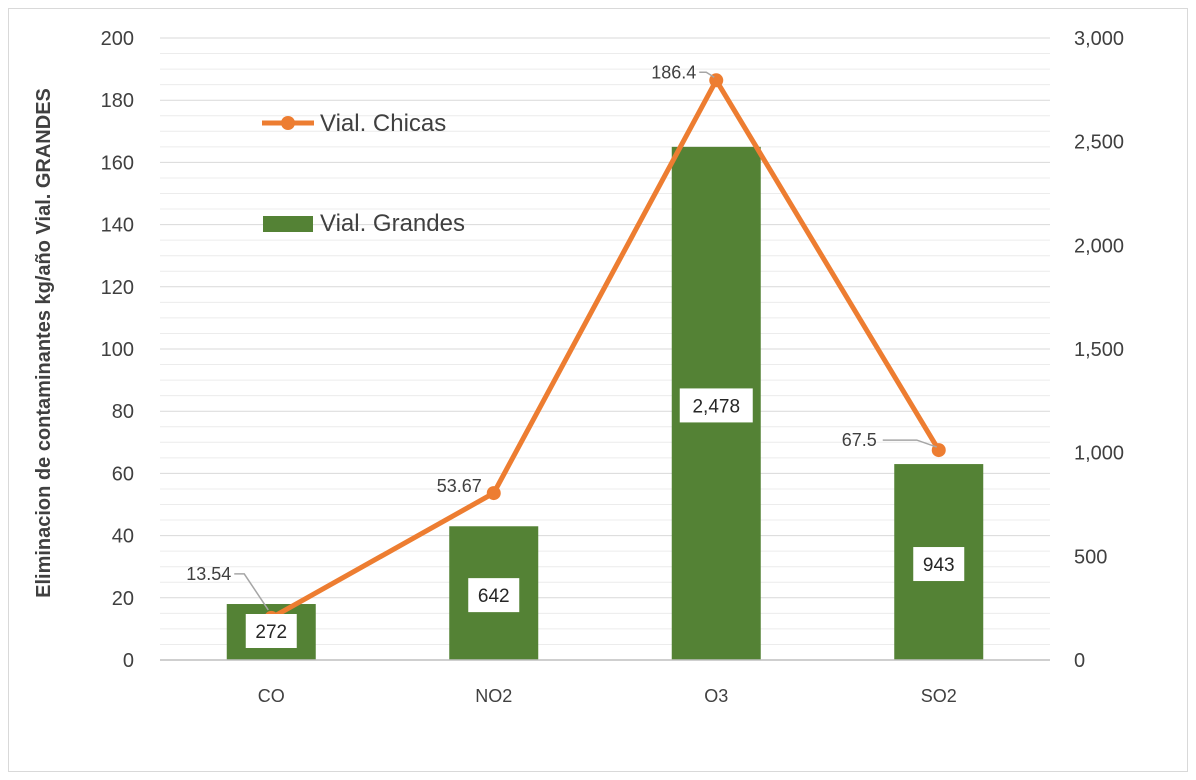 The width and height of the screenshot is (1196, 780). I want to click on y-tick-label: 60, so click(123, 474).